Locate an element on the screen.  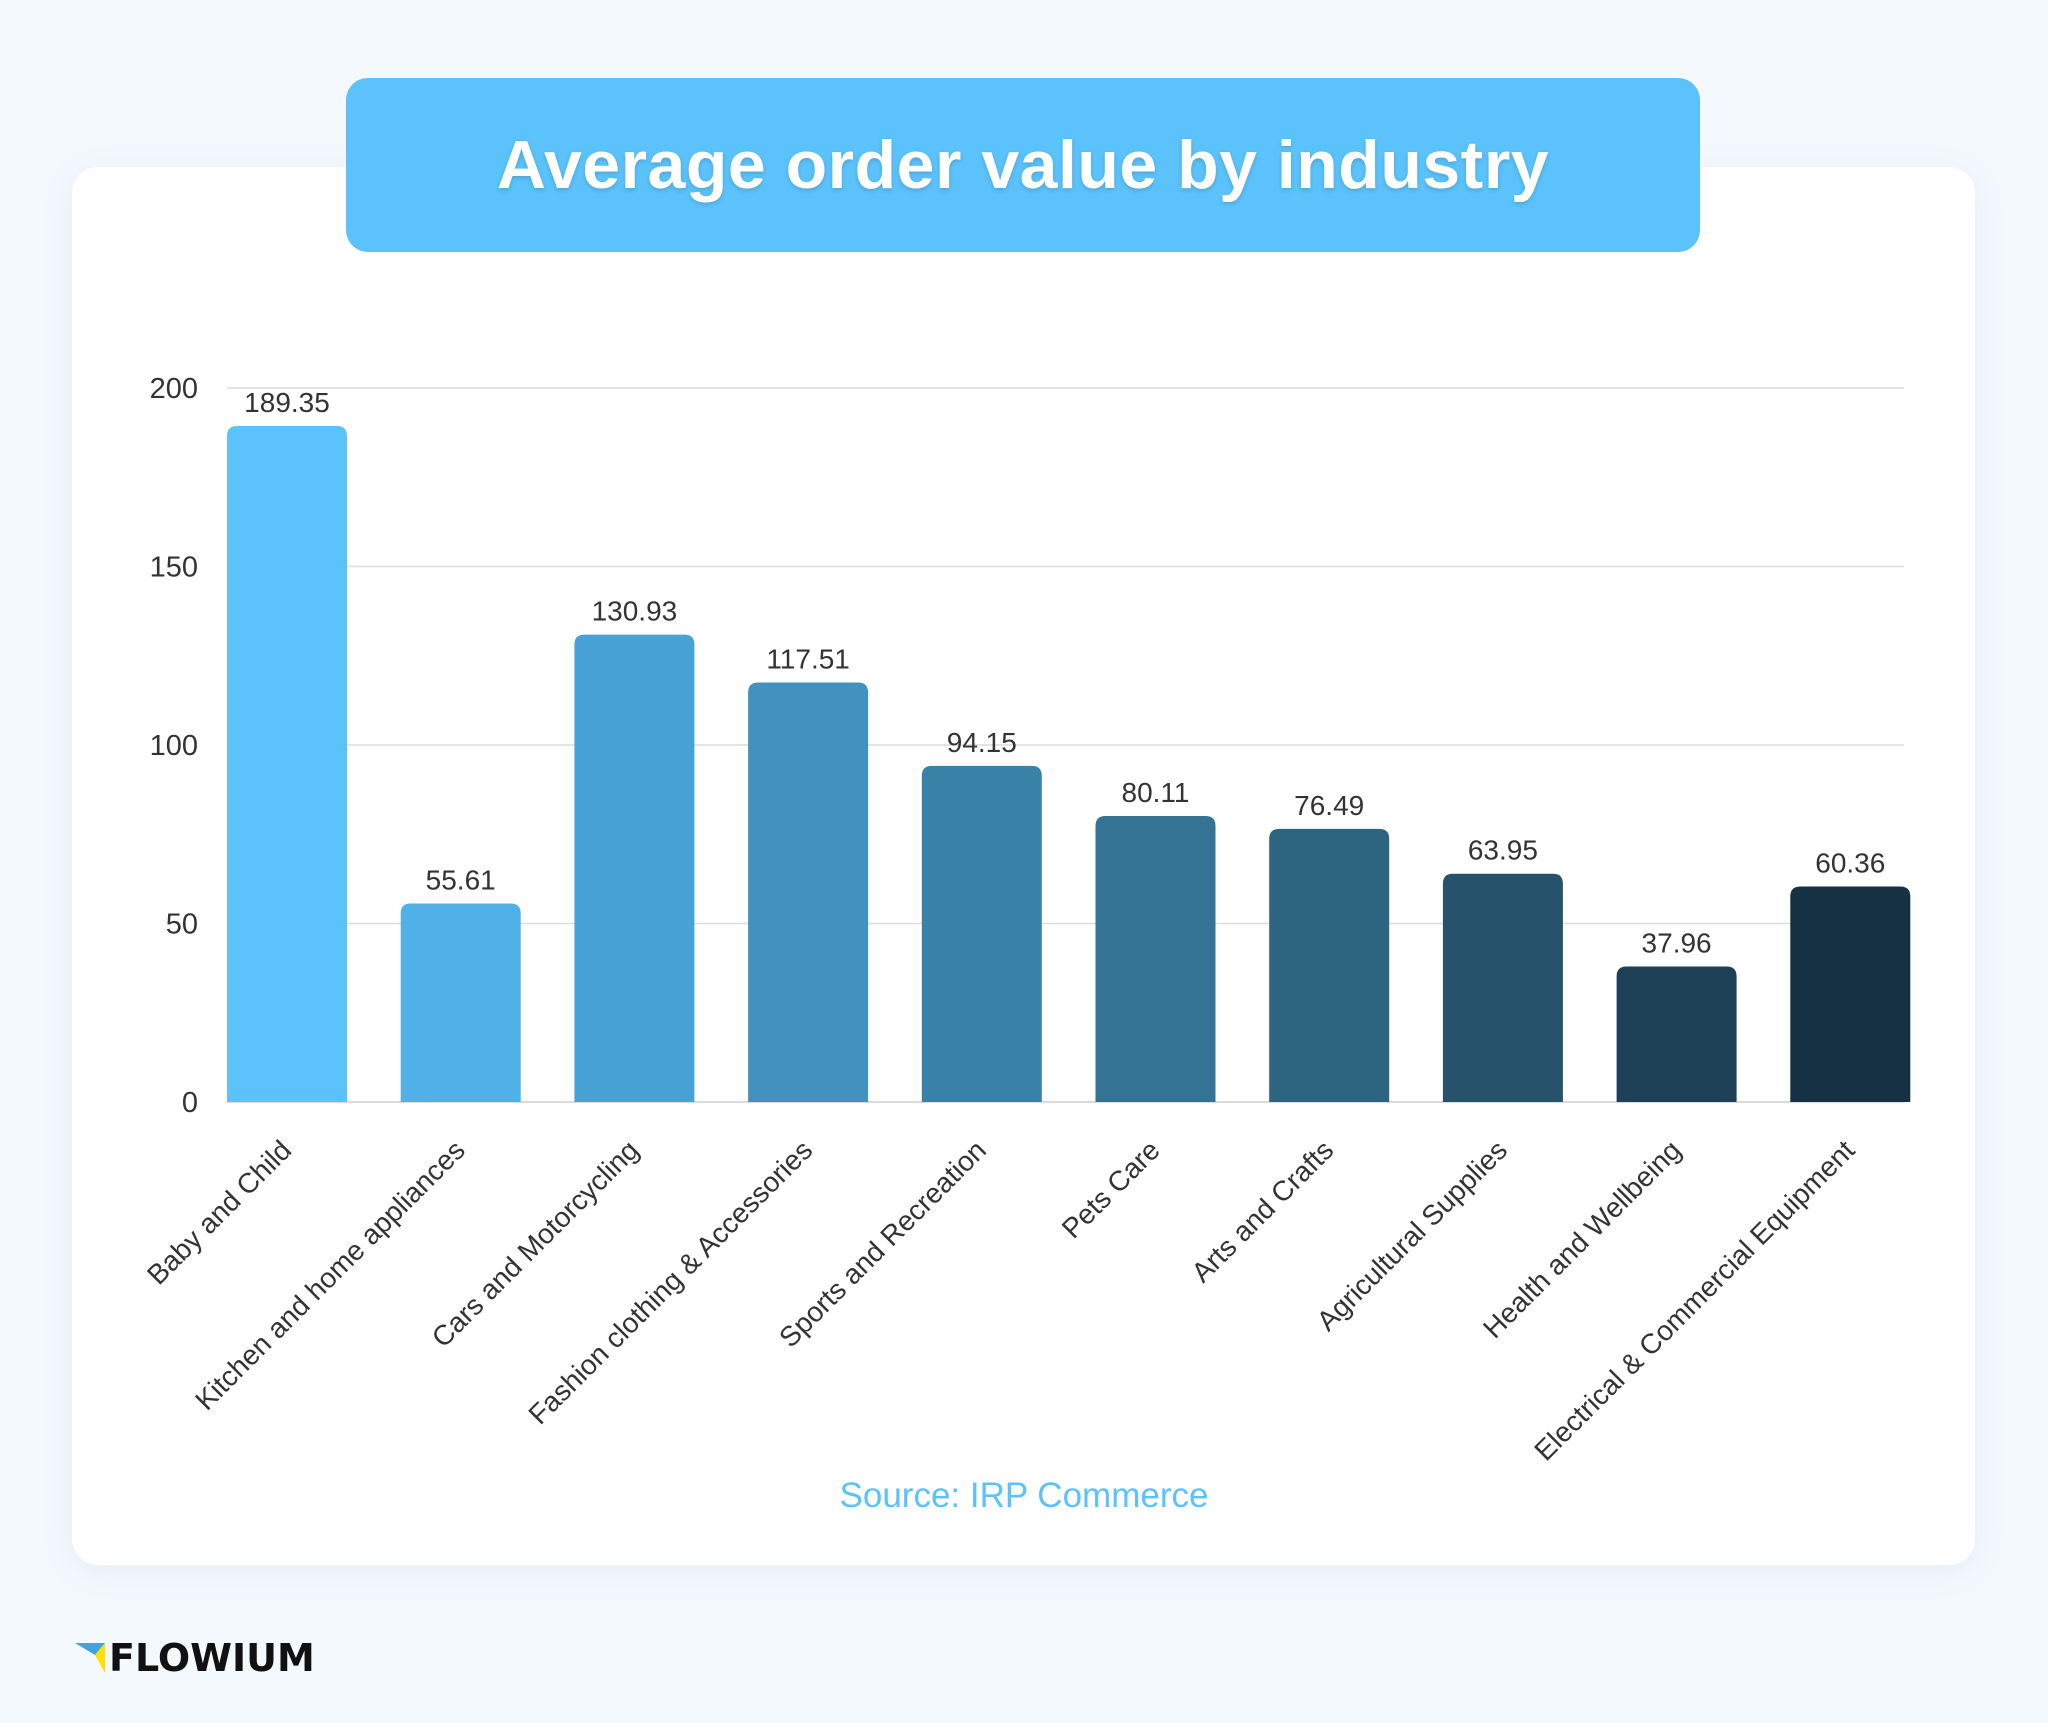
chart-title: Average order value by industry is located at coordinates (1023, 165).